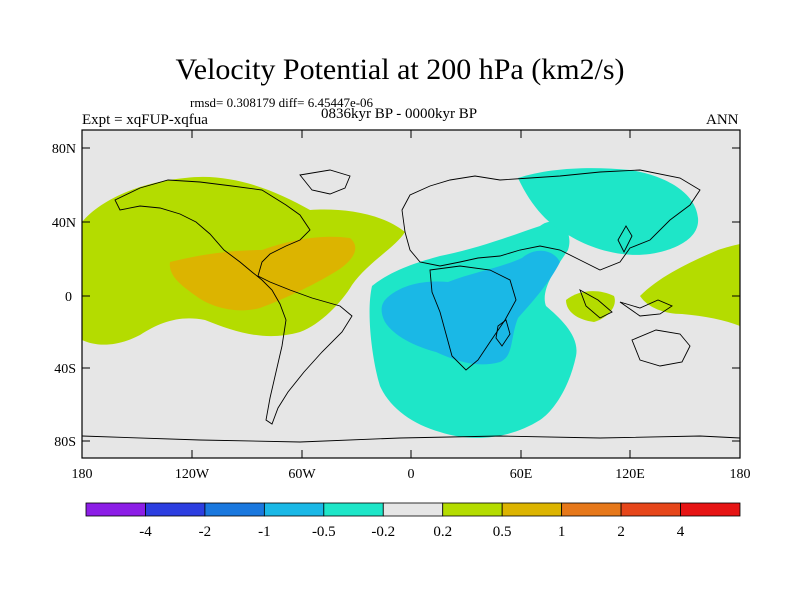  I want to click on season-label: ANN, so click(722, 120).